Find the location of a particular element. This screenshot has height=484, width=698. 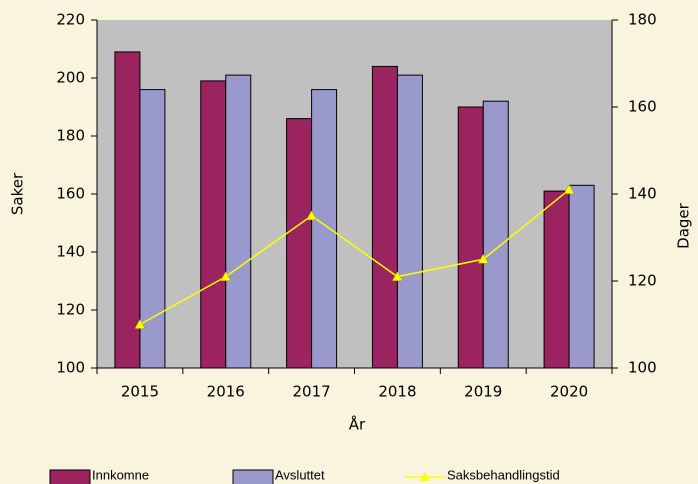

y-axis-label: Saker is located at coordinates (18, 193).